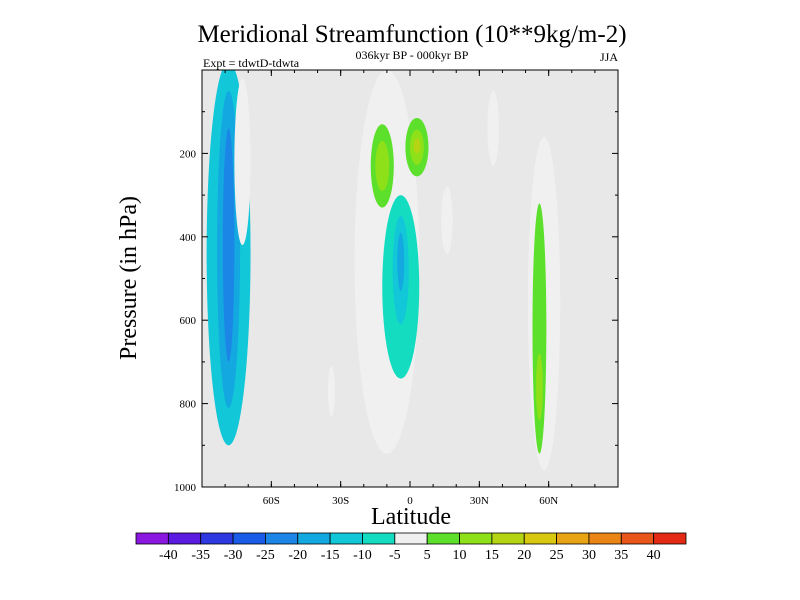 This screenshot has height=600, width=800. What do you see at coordinates (401, 262) in the screenshot?
I see `contour-equatorial-negative-inner` at bounding box center [401, 262].